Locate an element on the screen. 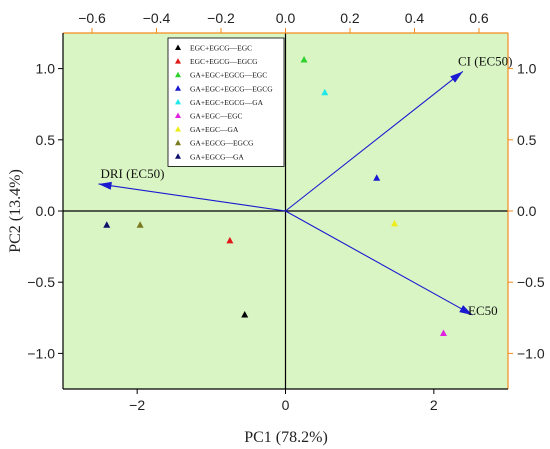  y-axis-title: PC2 (13.4%) is located at coordinates (15, 211).